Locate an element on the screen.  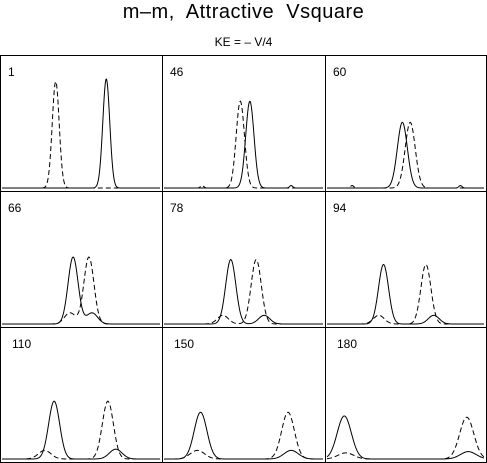
panel-label: 94 is located at coordinates (340, 208).